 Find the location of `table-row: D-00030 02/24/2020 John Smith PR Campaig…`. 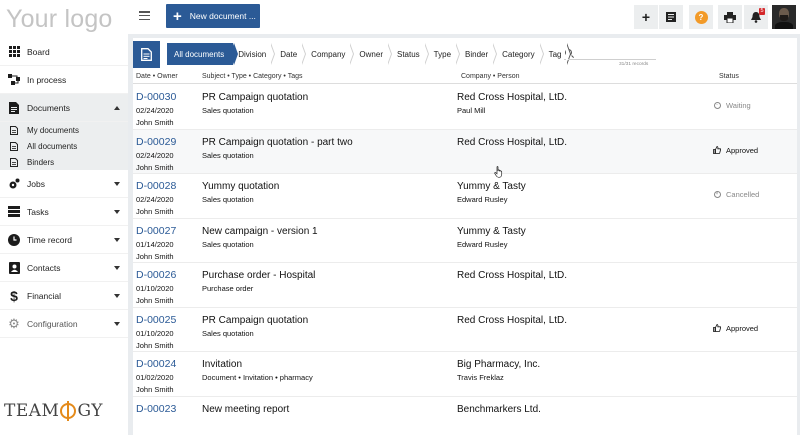

table-row: D-00030 02/24/2020 John Smith PR Campaig… is located at coordinates (465, 107).